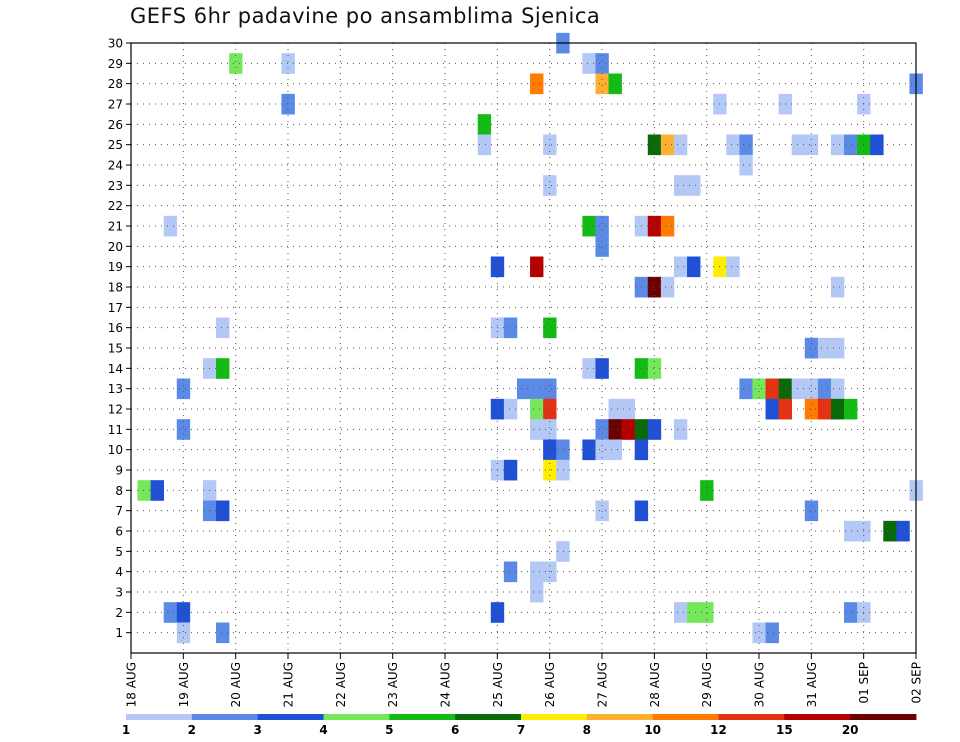 This screenshot has width=960, height=742. Describe the element at coordinates (389, 730) in the screenshot. I see `colorbar-label: 5` at that location.